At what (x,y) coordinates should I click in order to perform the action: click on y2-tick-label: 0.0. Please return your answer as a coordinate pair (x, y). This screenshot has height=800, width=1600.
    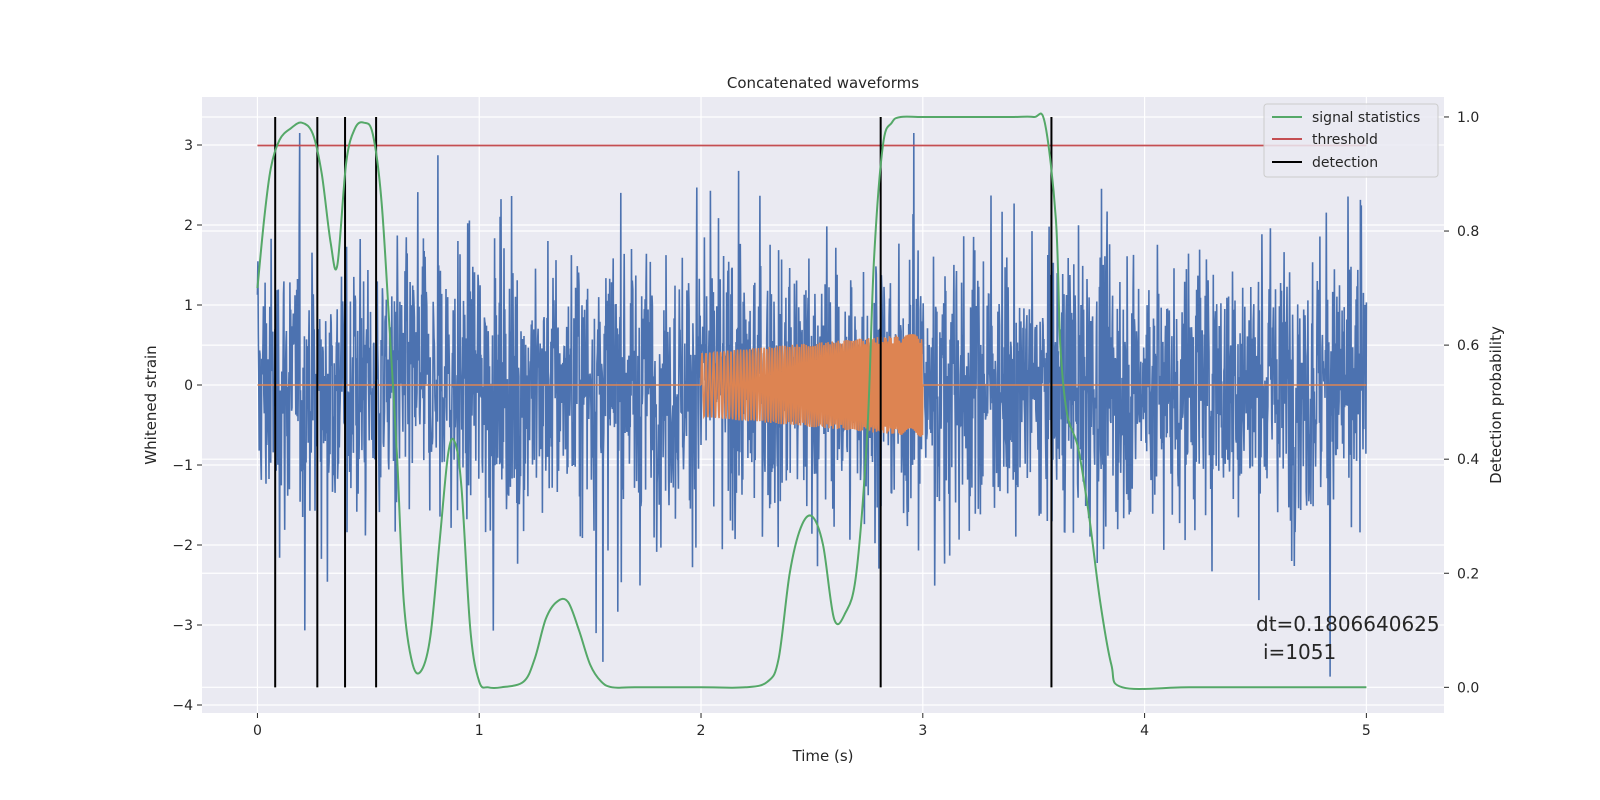
    Looking at the image, I should click on (1468, 688).